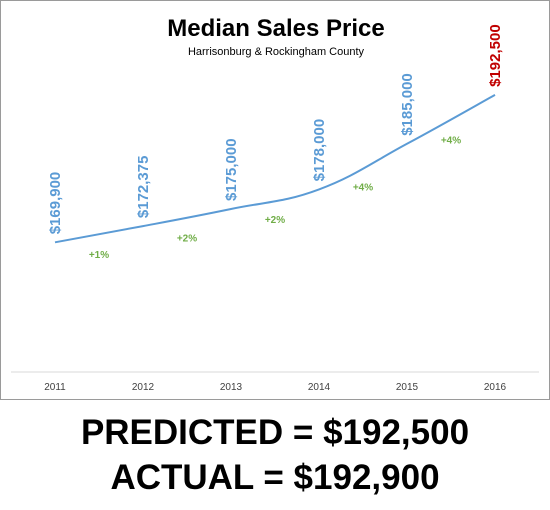 Image resolution: width=550 pixels, height=510 pixels. What do you see at coordinates (187, 239) in the screenshot?
I see `change-label-2013: +2%` at bounding box center [187, 239].